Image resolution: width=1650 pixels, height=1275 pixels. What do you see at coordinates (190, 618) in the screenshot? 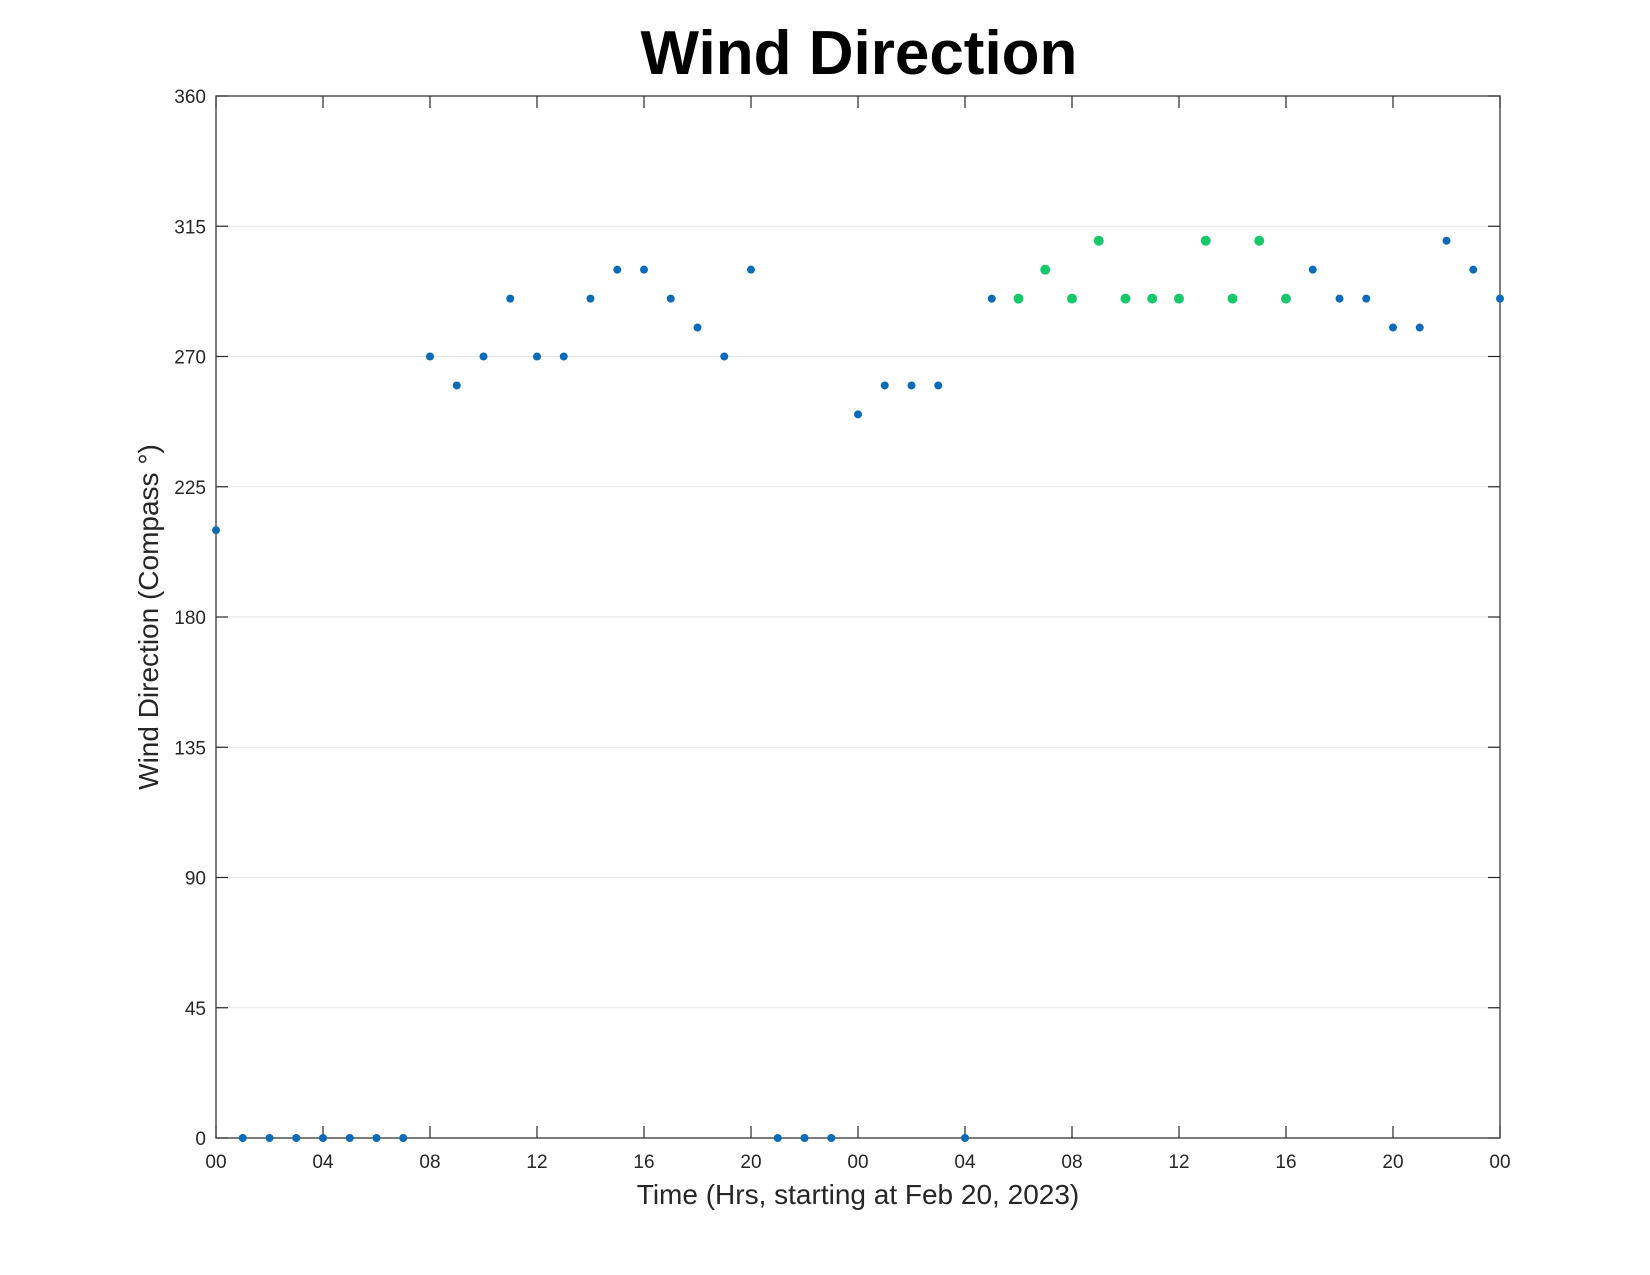
I see `y-tick-label: 180` at bounding box center [190, 618].